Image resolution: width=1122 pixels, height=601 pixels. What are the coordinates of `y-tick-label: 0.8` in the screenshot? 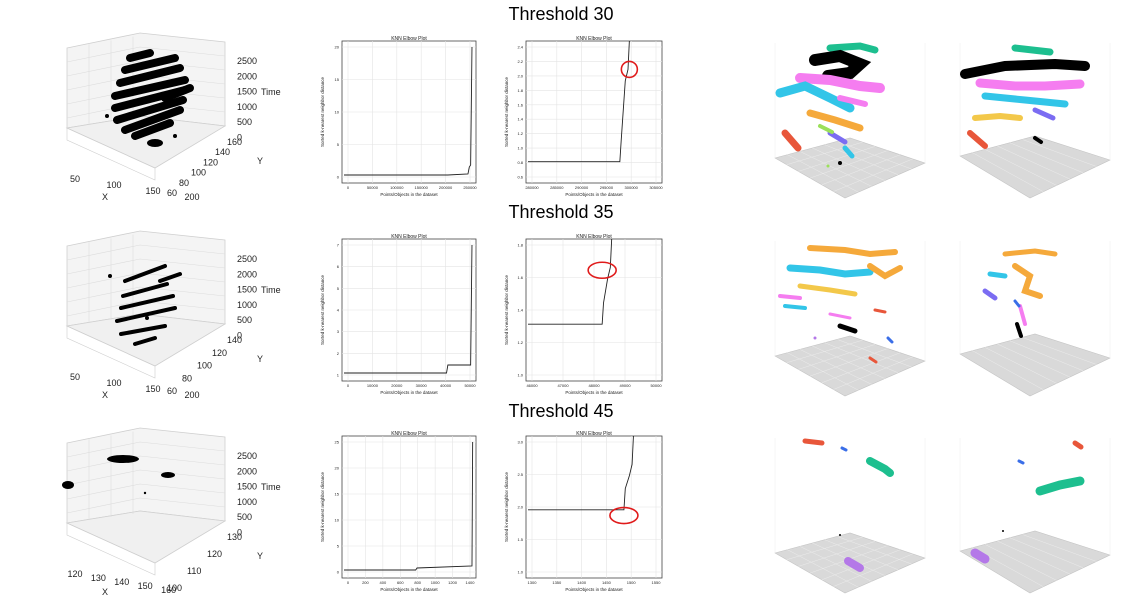 It's located at (520, 162).